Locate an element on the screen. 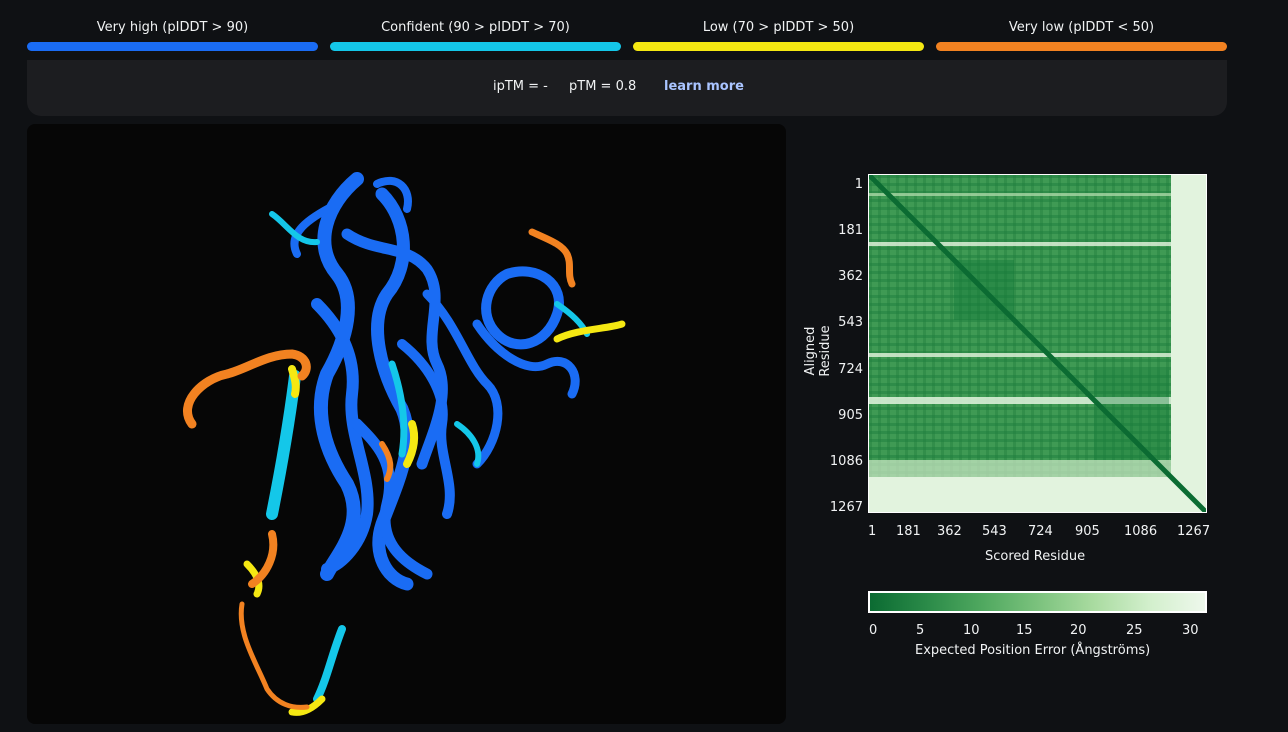 The height and width of the screenshot is (732, 1288). x-tick: 1 is located at coordinates (872, 531).